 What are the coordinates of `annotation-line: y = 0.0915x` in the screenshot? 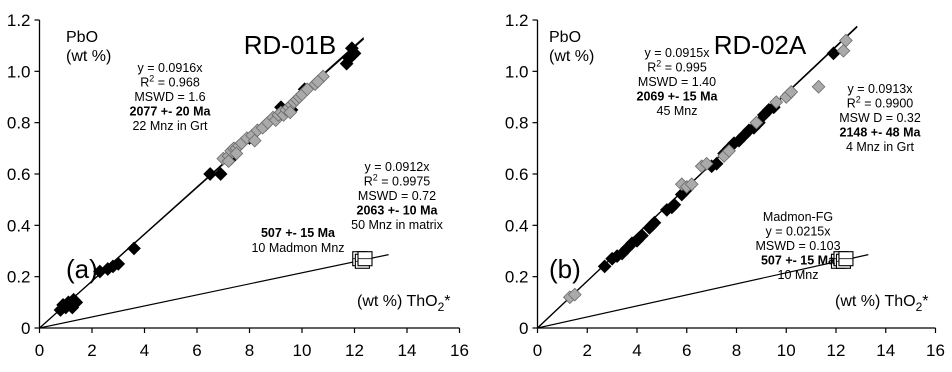 It's located at (678, 53).